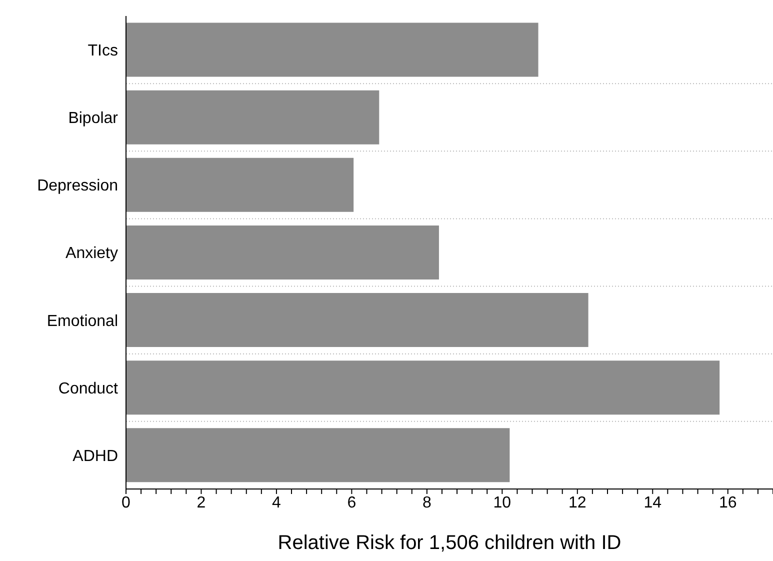 The width and height of the screenshot is (773, 561). Describe the element at coordinates (77, 186) in the screenshot. I see `y-tick-label: Depression` at that location.